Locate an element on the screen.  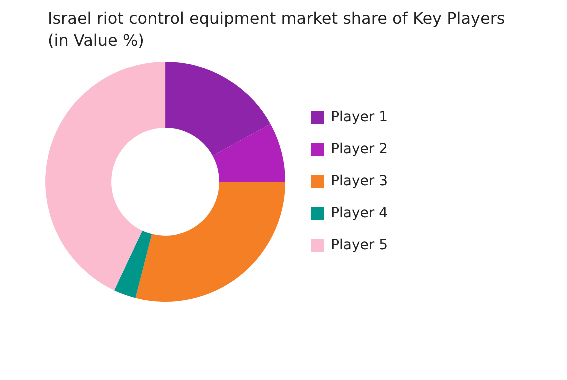
legend-label: Player 5 is located at coordinates (359, 246).